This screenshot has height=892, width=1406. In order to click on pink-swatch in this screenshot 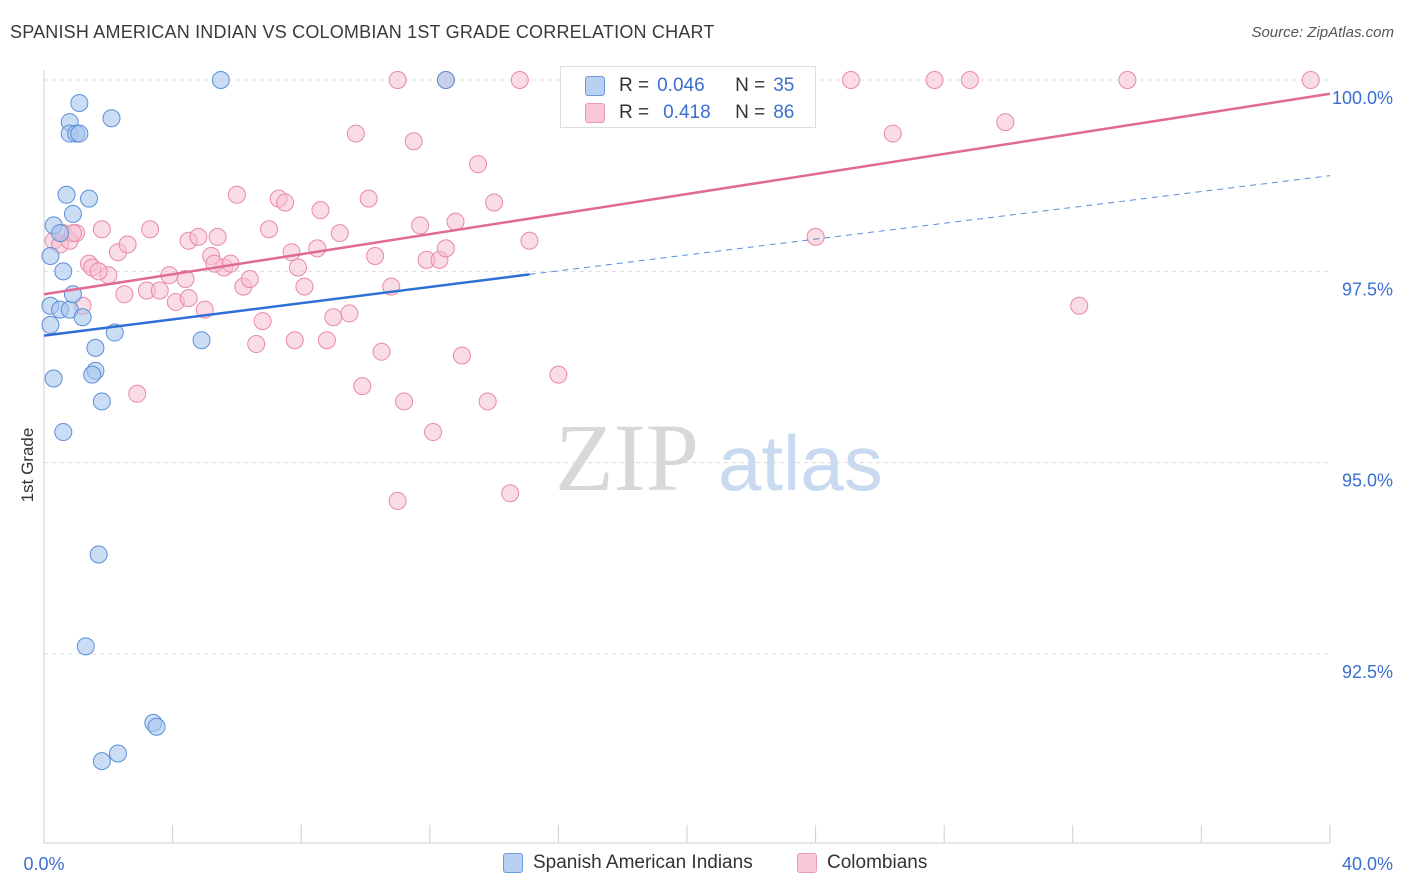, I will do `click(595, 113)`.